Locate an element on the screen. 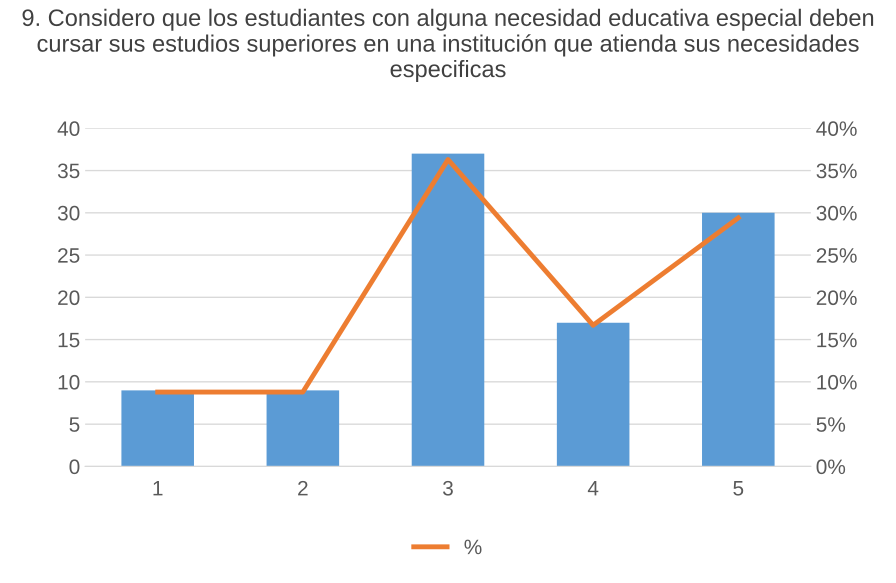 This screenshot has height=583, width=896. y-tick-label: 10 is located at coordinates (69, 382).